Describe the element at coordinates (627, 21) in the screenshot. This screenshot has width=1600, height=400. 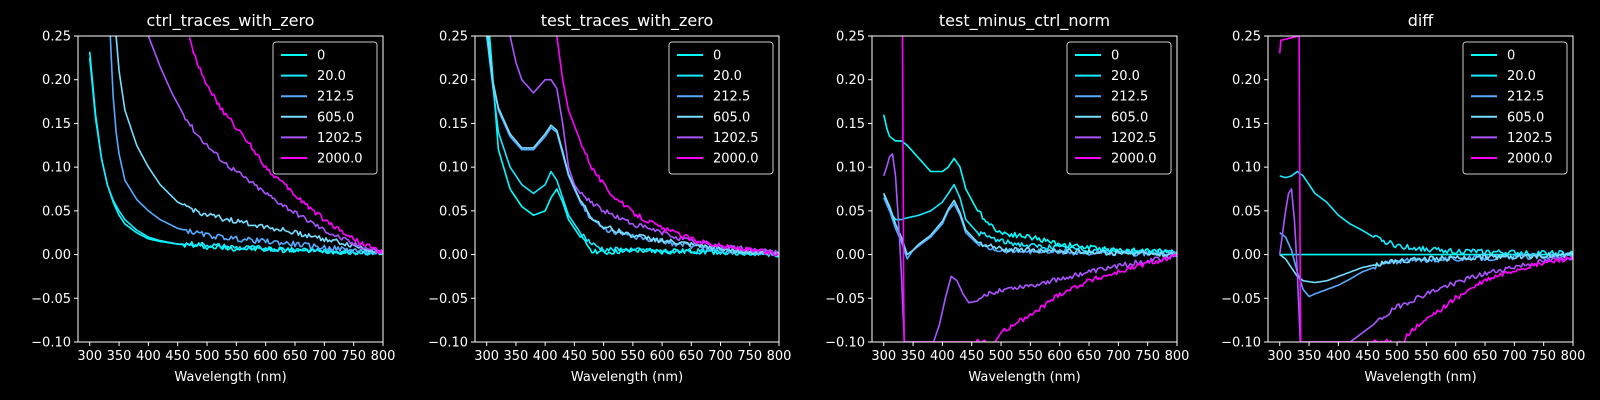
I see `chart-title: test_traces_with_zero` at that location.